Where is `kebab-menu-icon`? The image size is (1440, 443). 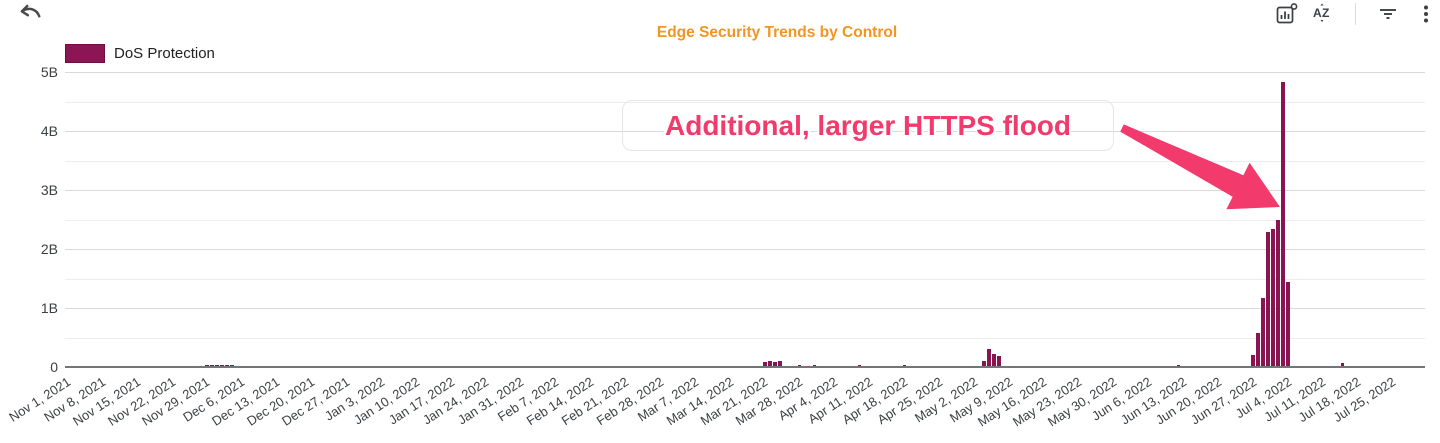 kebab-menu-icon is located at coordinates (1426, 16).